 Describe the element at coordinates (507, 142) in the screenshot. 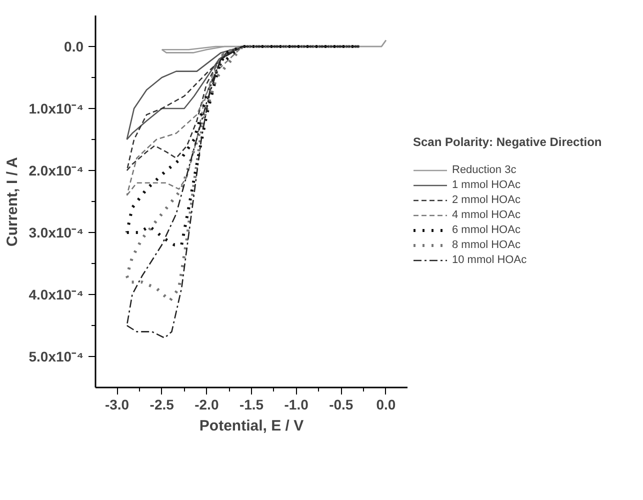

I see `legend-title: Scan Polarity: Negative Direction` at that location.